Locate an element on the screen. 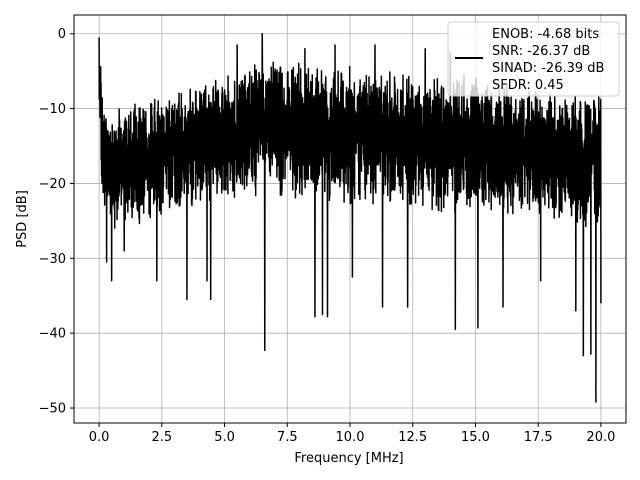 This screenshot has width=640, height=480. x-tick-label: 7.5 is located at coordinates (287, 437).